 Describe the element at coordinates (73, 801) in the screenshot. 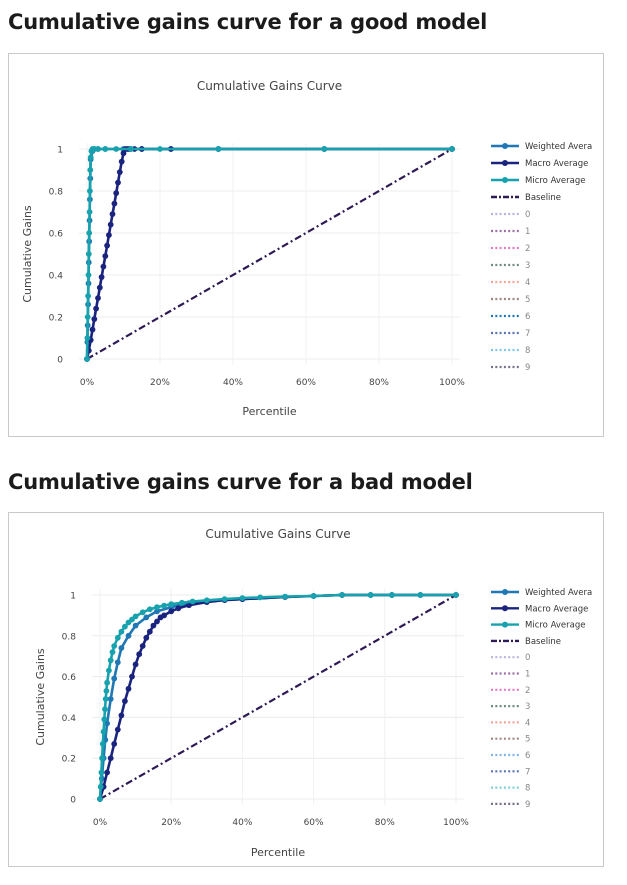

I see `y-tick-label: 0` at that location.